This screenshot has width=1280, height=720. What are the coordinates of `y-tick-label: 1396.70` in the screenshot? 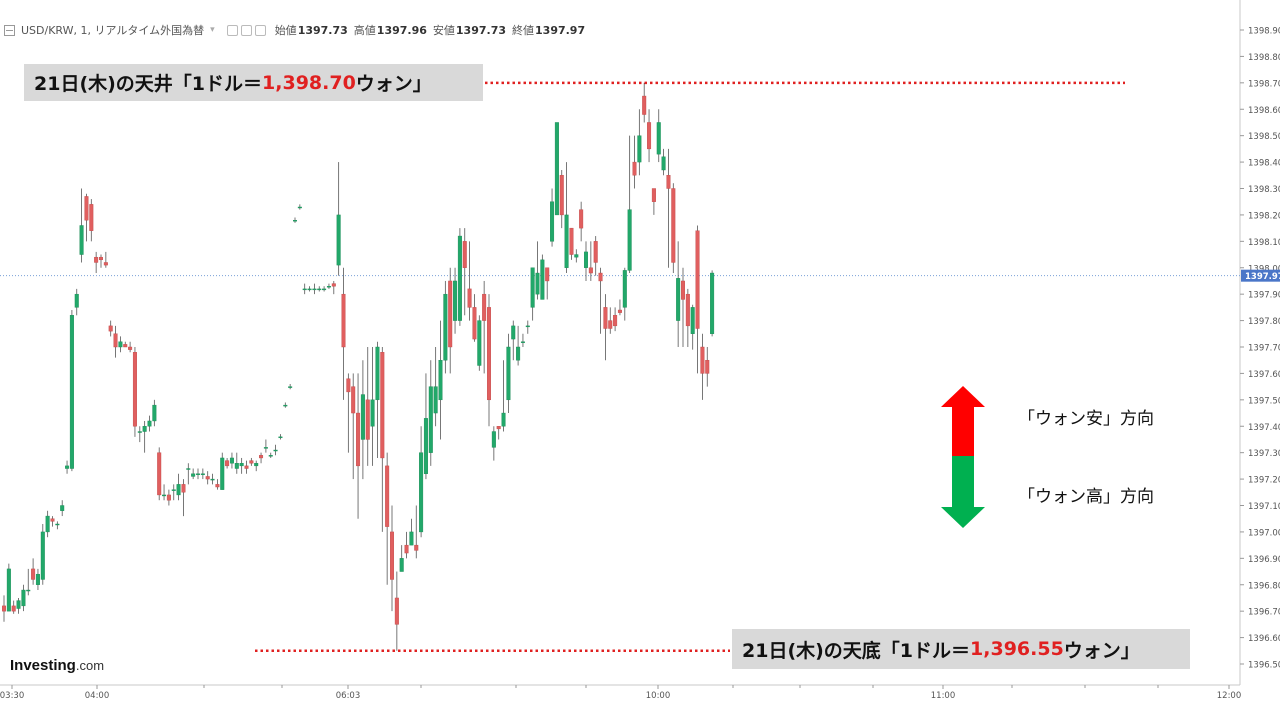 It's located at (1264, 613).